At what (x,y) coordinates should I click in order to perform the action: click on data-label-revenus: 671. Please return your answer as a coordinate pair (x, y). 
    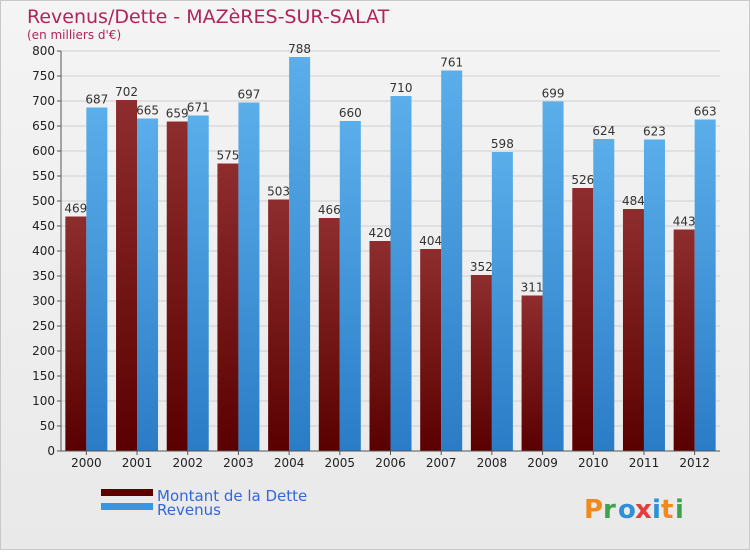
    Looking at the image, I should click on (198, 108).